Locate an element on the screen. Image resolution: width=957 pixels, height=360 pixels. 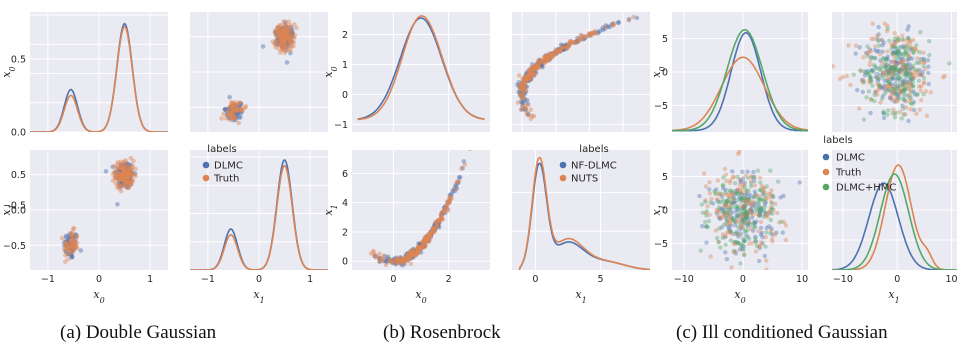
dg-xtick-col1-2: 1 is located at coordinates (310, 279).